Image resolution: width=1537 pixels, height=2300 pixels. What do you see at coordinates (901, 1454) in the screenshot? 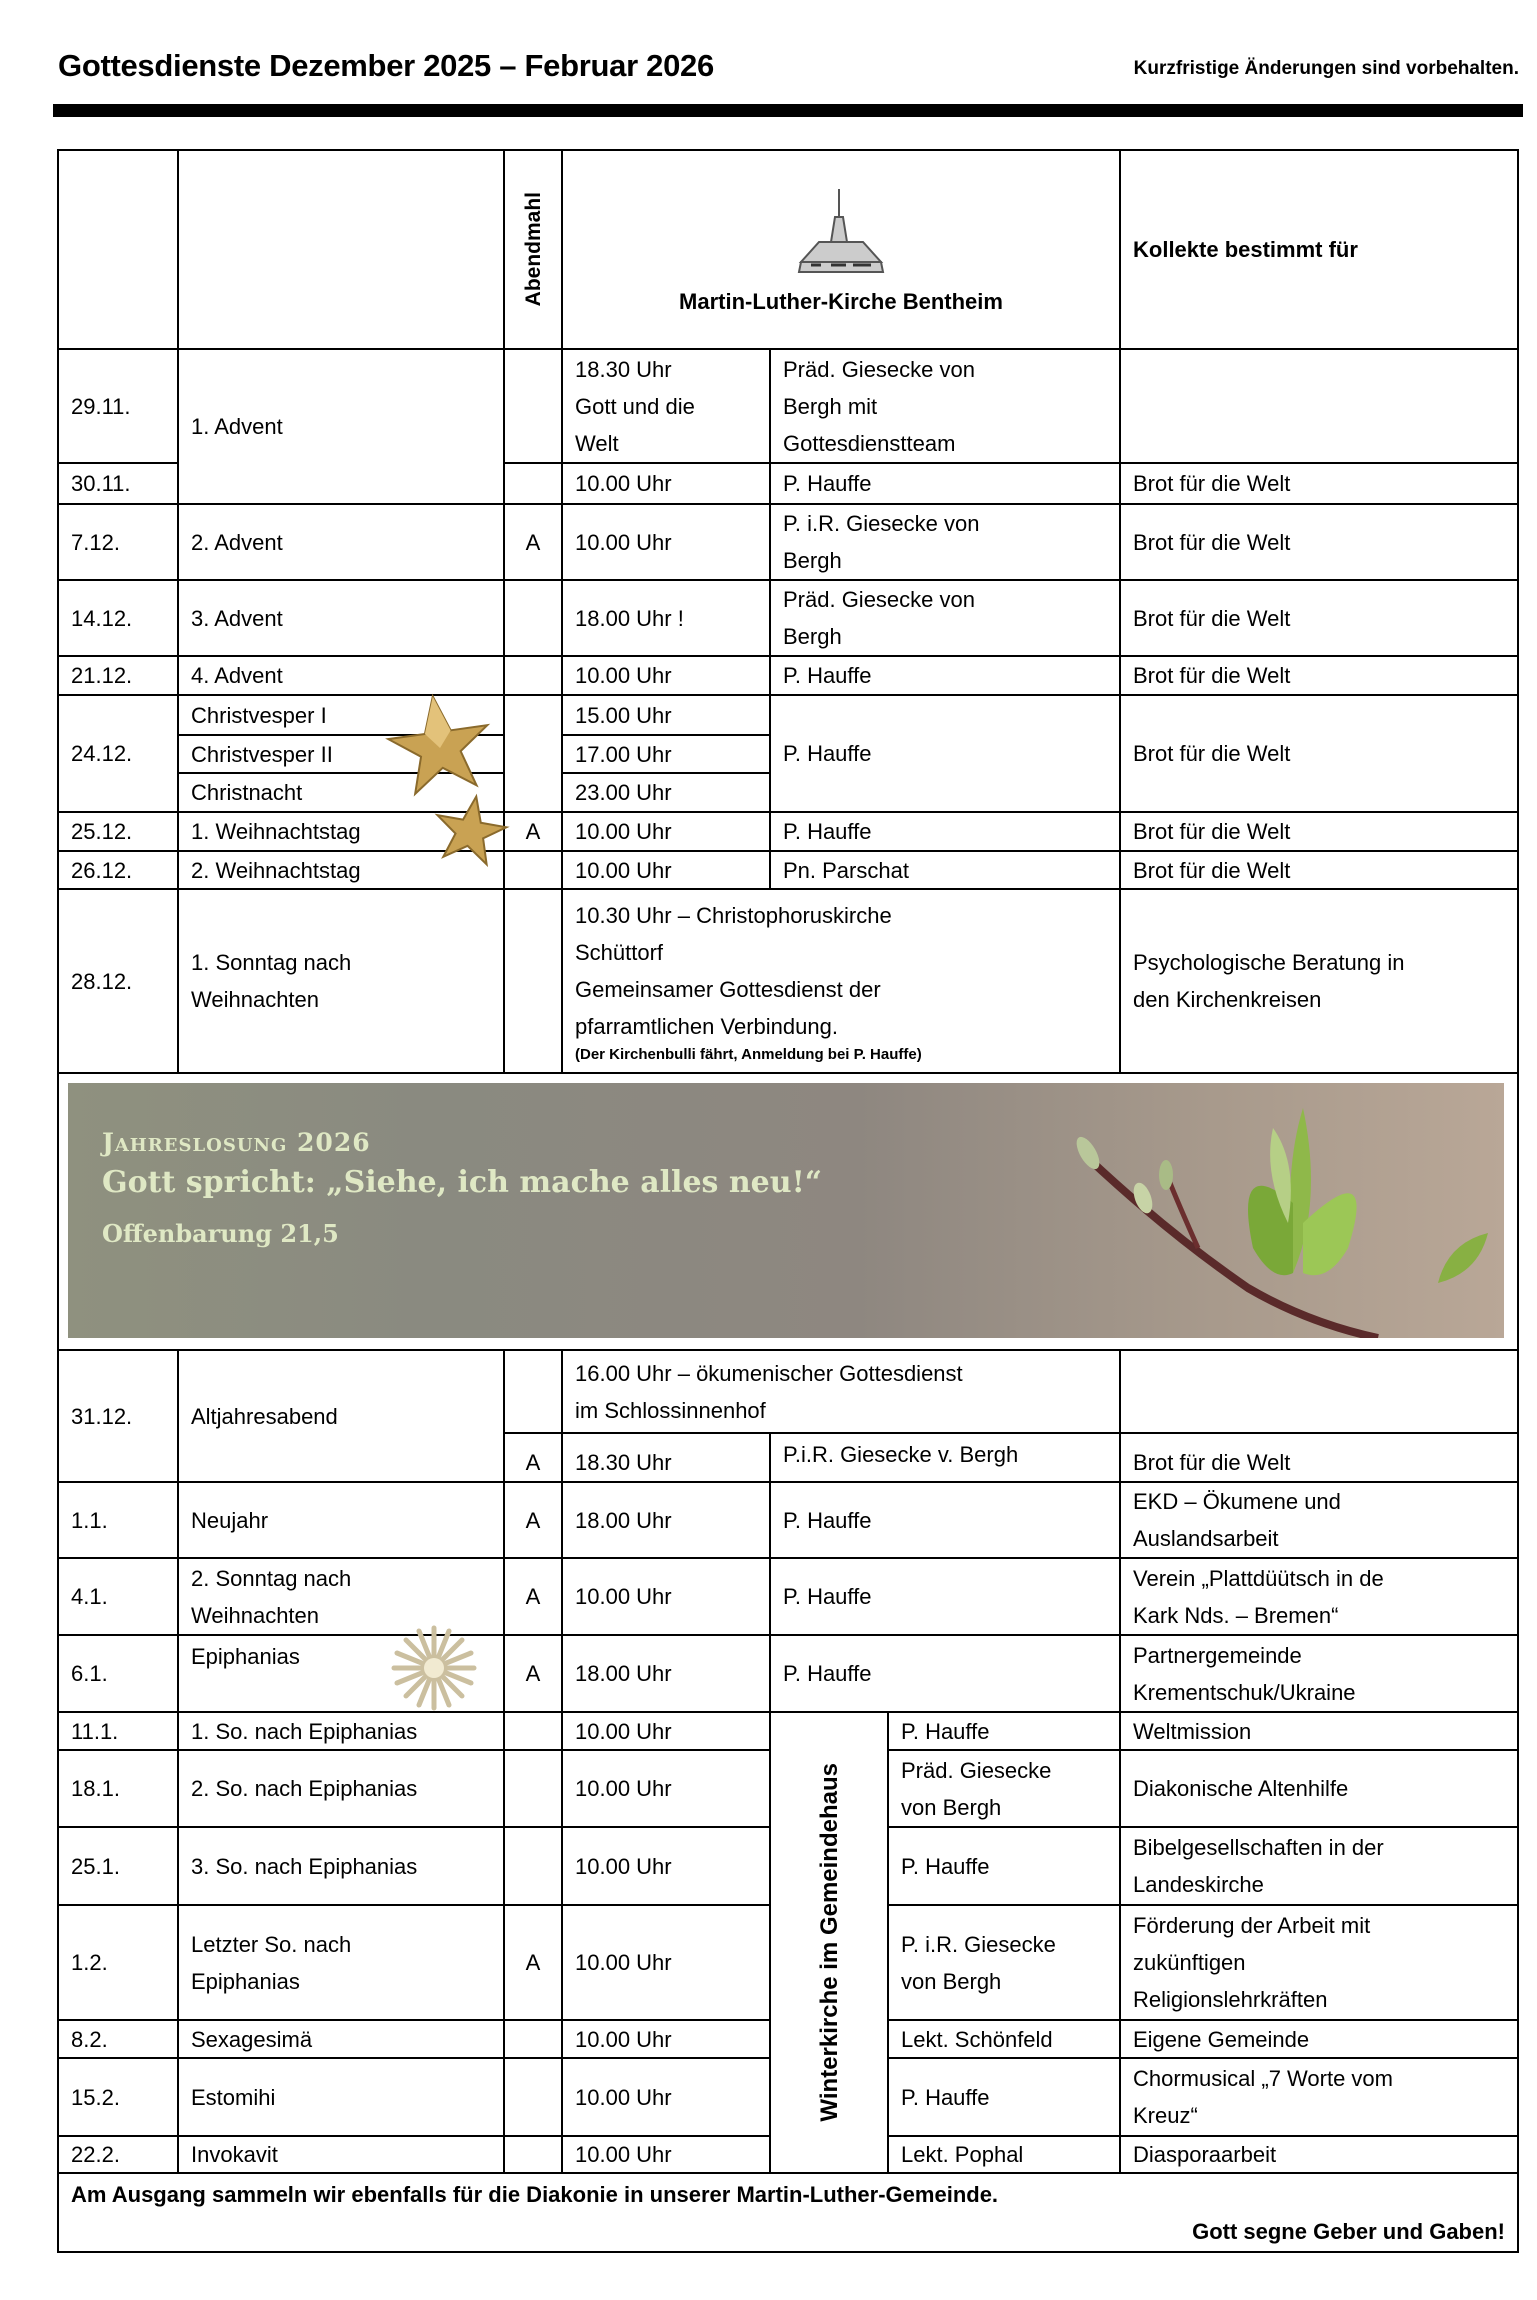
I see `preacher-cell-text: P.i.R. Giesecke v. Bergh` at bounding box center [901, 1454].